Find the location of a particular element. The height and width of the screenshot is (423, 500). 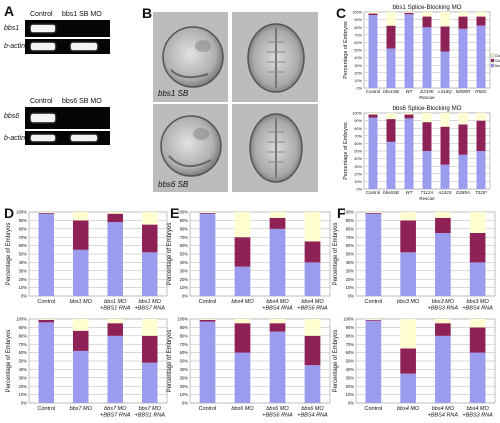

gel-top-row2-image is located at coordinates (67, 46).